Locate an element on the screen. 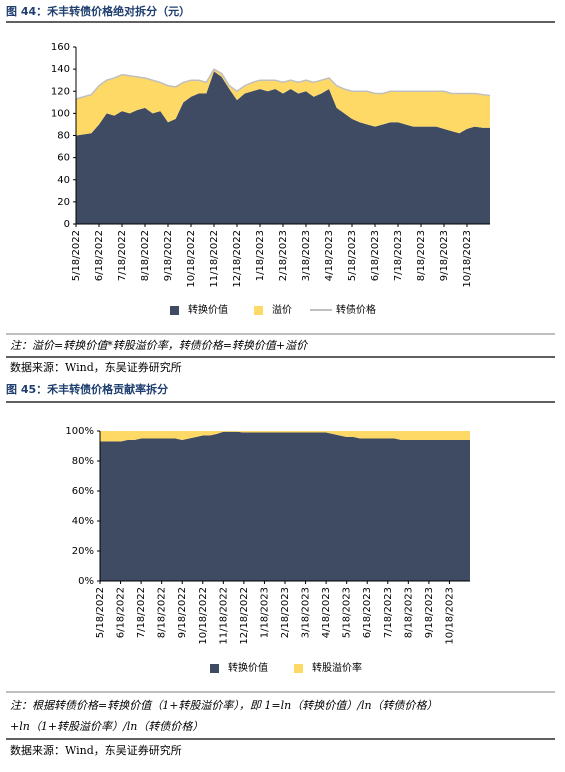 This screenshot has height=772, width=565. y-tick-label: 0% is located at coordinates (86, 581).